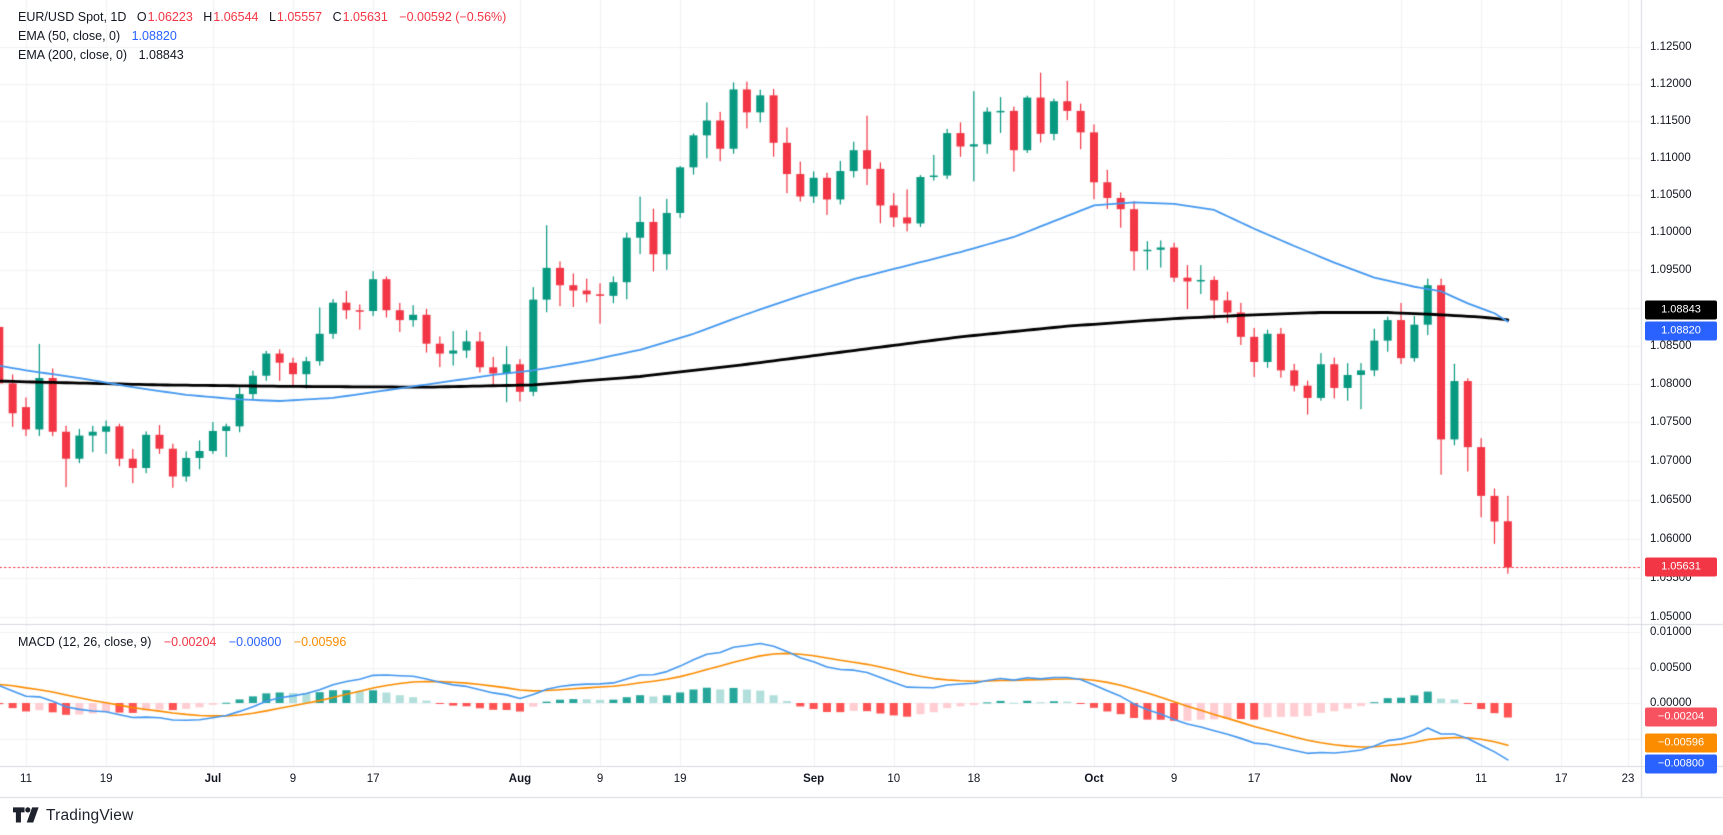 Image resolution: width=1723 pixels, height=835 pixels. I want to click on last-price-badge: 1.05631, so click(1681, 567).